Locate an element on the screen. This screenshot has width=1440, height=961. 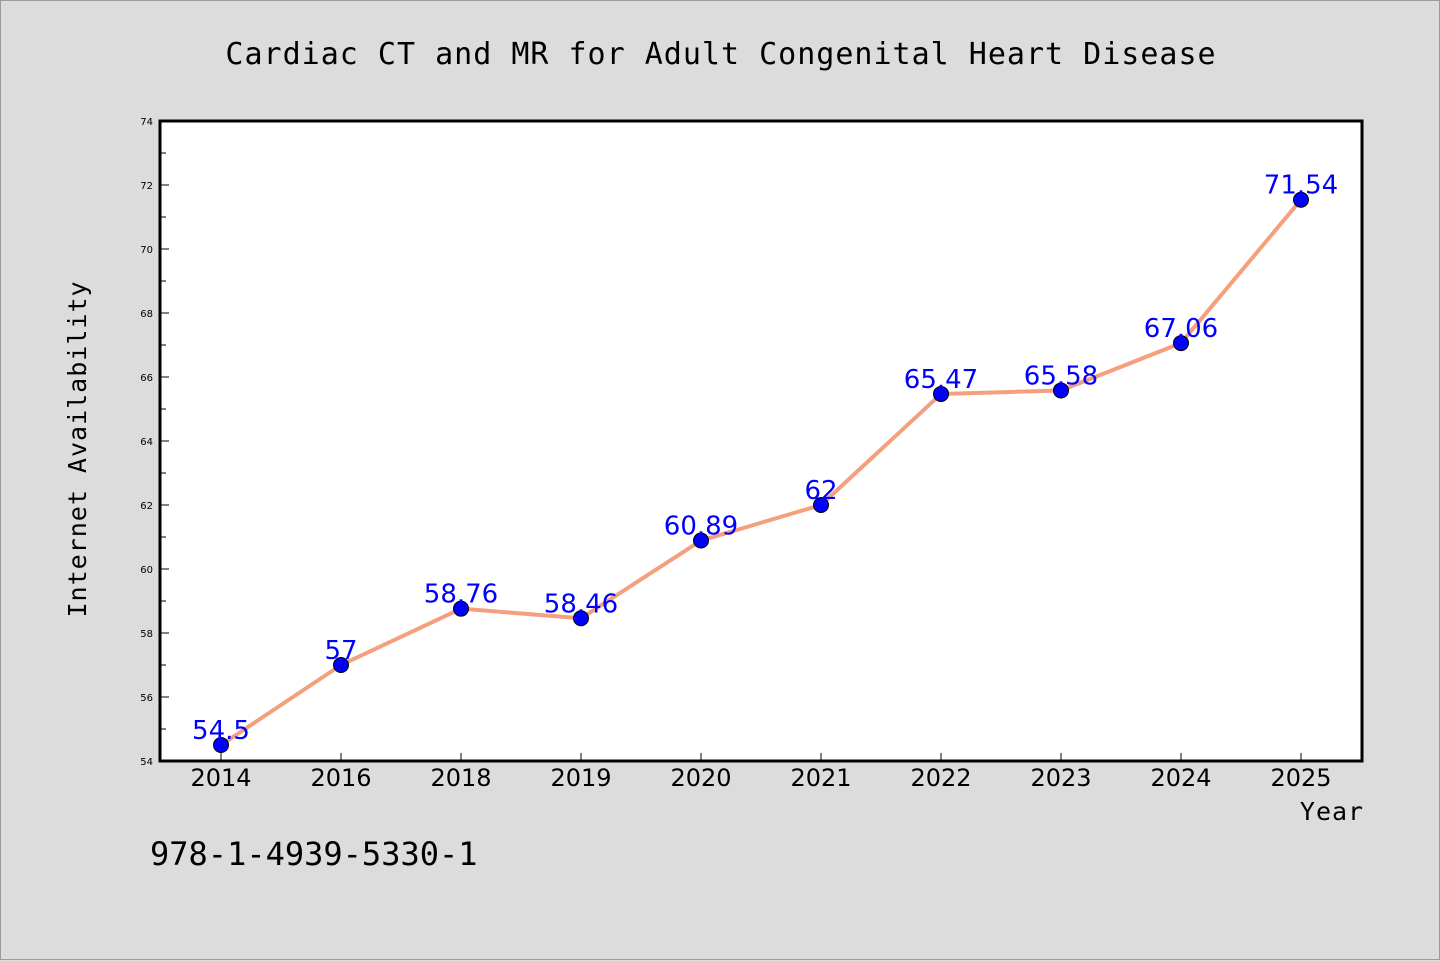
x-axis-ticks: 2014 2016 2018 2019 2020 2021 2022 2023 2024 2025 is located at coordinates (761, 772).